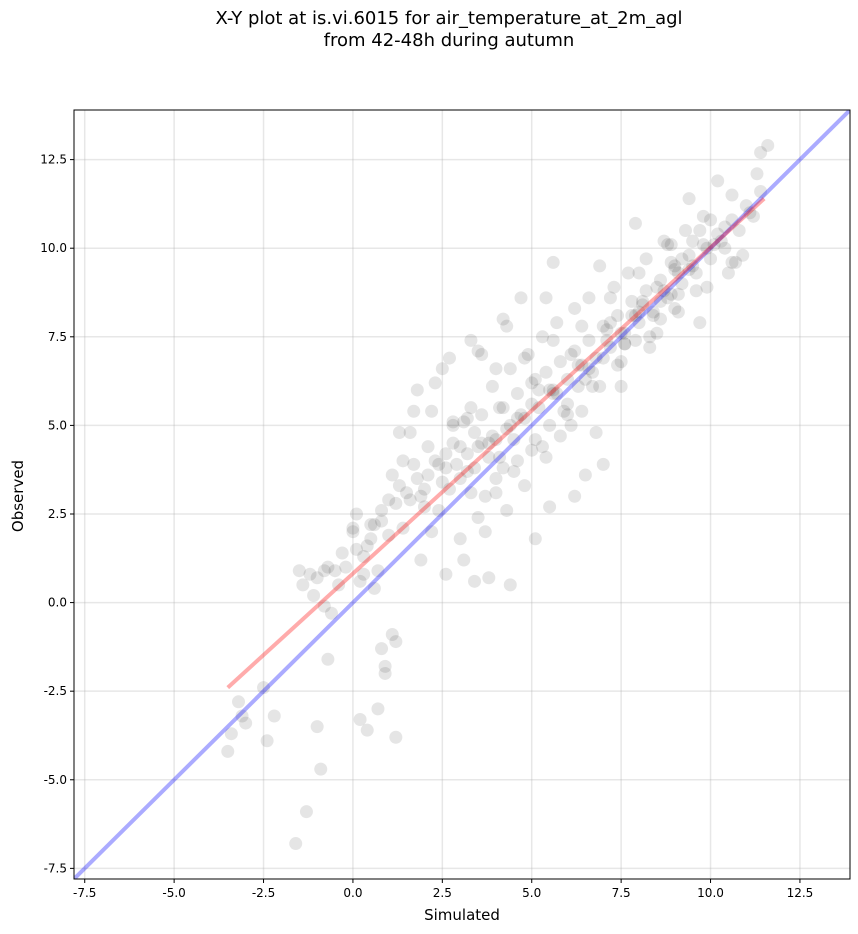 This screenshot has width=858, height=934. Describe the element at coordinates (57, 425) in the screenshot. I see `y-tick-label: 5.0` at that location.